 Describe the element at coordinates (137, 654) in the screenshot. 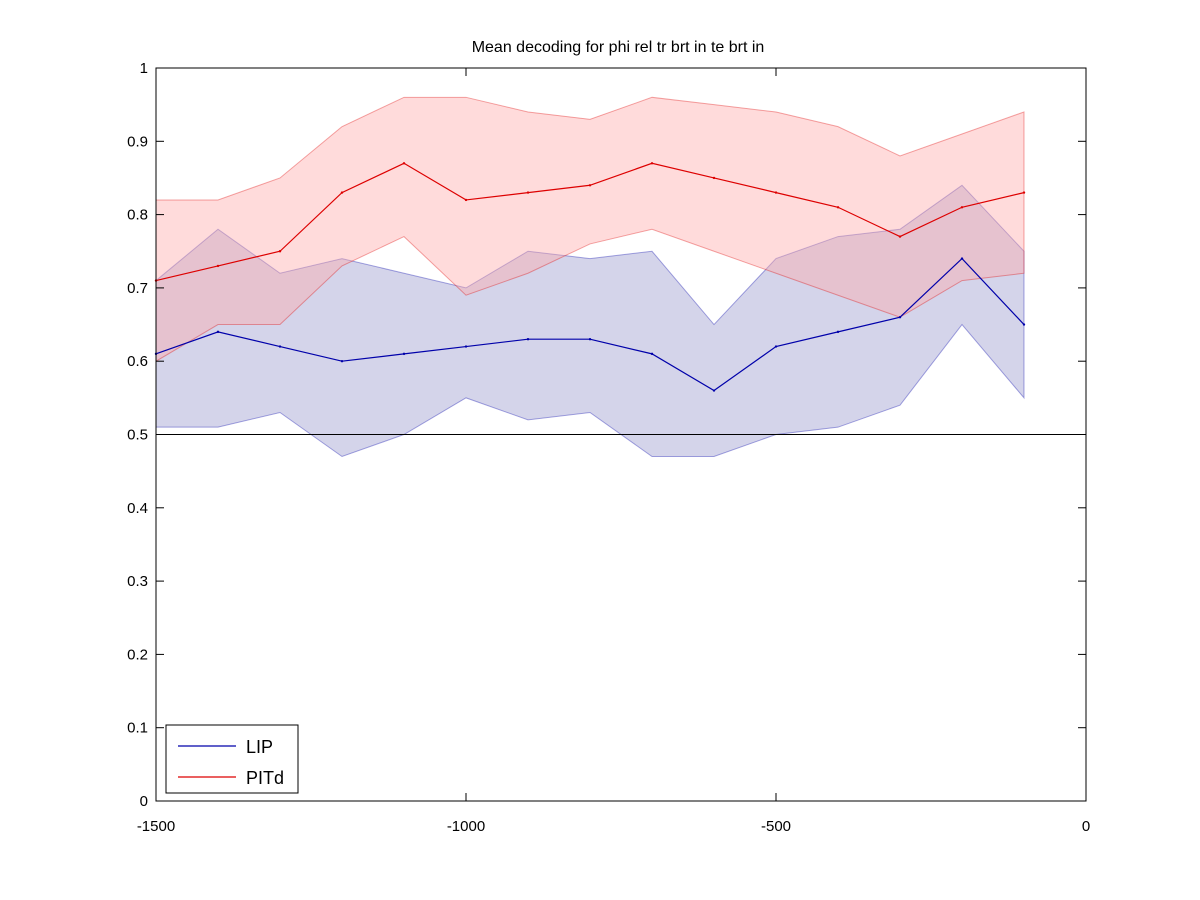

I see `ytick-label: 0.2` at that location.